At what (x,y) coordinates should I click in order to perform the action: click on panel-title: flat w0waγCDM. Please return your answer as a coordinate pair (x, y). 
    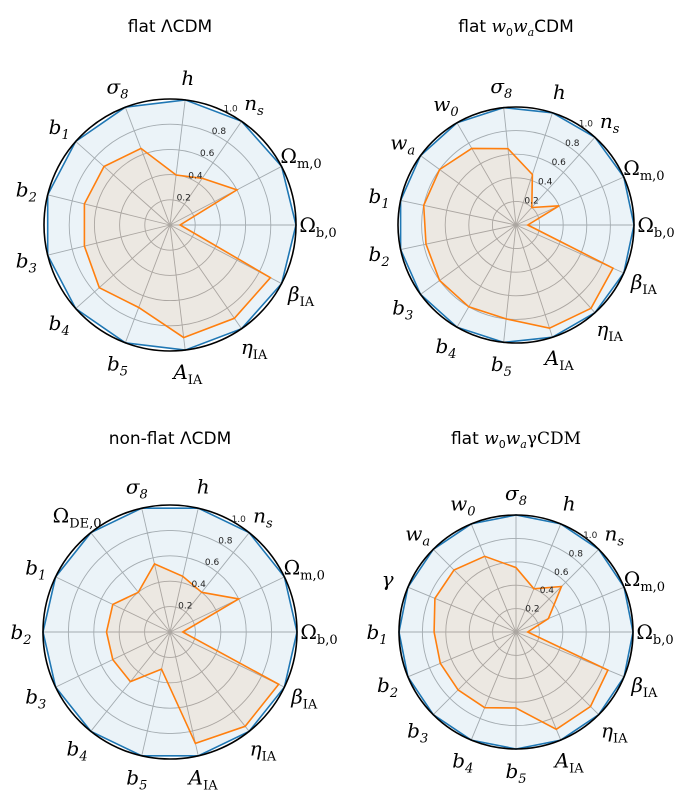
    Looking at the image, I should click on (516, 440).